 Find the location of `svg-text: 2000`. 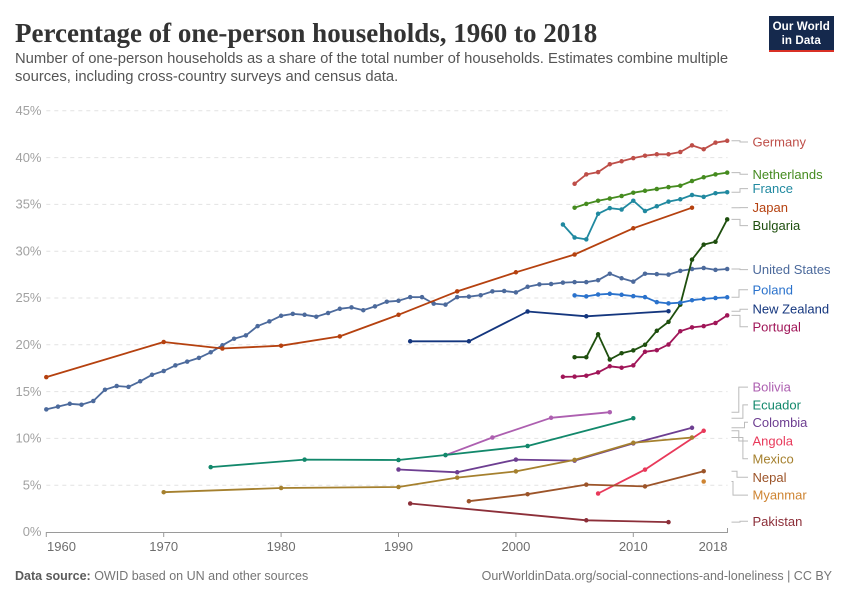

svg-text: 2000 is located at coordinates (515, 546).